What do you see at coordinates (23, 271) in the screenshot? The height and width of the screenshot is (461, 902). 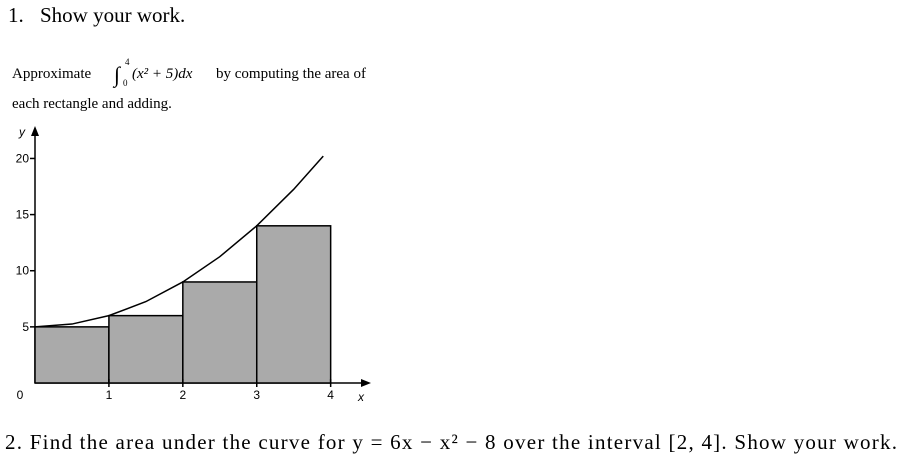 I see `y-tick-label: 10` at bounding box center [23, 271].